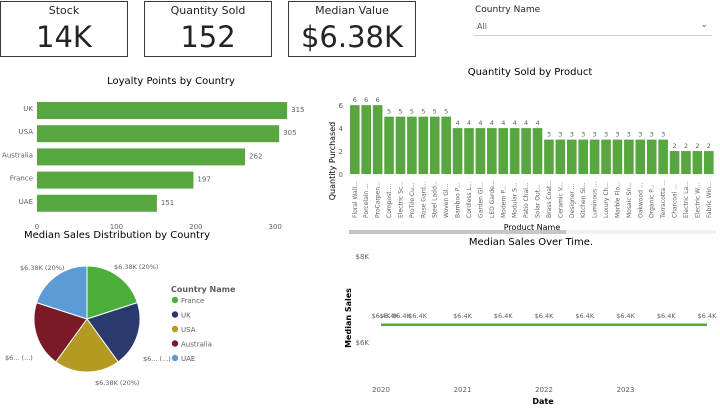  Describe the element at coordinates (508, 10) in the screenshot. I see `country-slicer-title: Country Name` at that location.